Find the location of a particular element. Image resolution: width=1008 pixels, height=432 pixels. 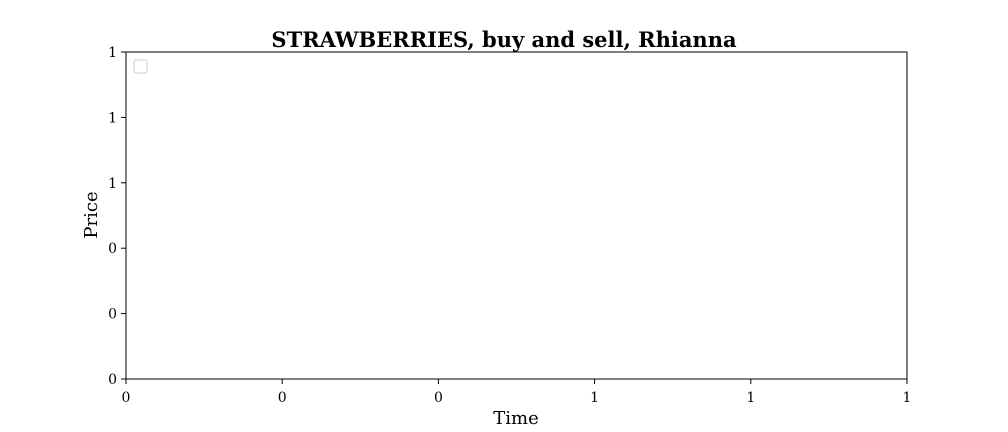

y-axis-ticks: 0 0 0 1 1 1 is located at coordinates (117, 216).